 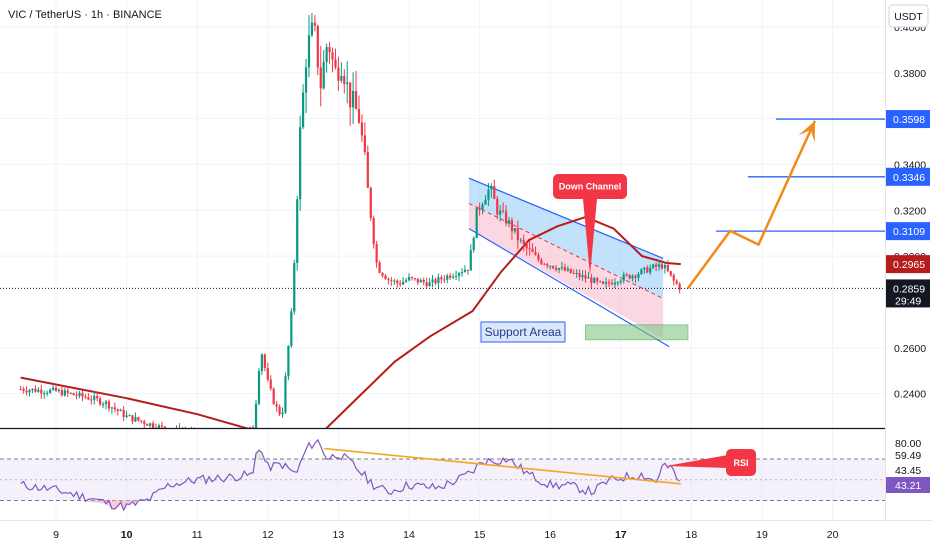 I want to click on rsi-line, so click(x=350, y=475).